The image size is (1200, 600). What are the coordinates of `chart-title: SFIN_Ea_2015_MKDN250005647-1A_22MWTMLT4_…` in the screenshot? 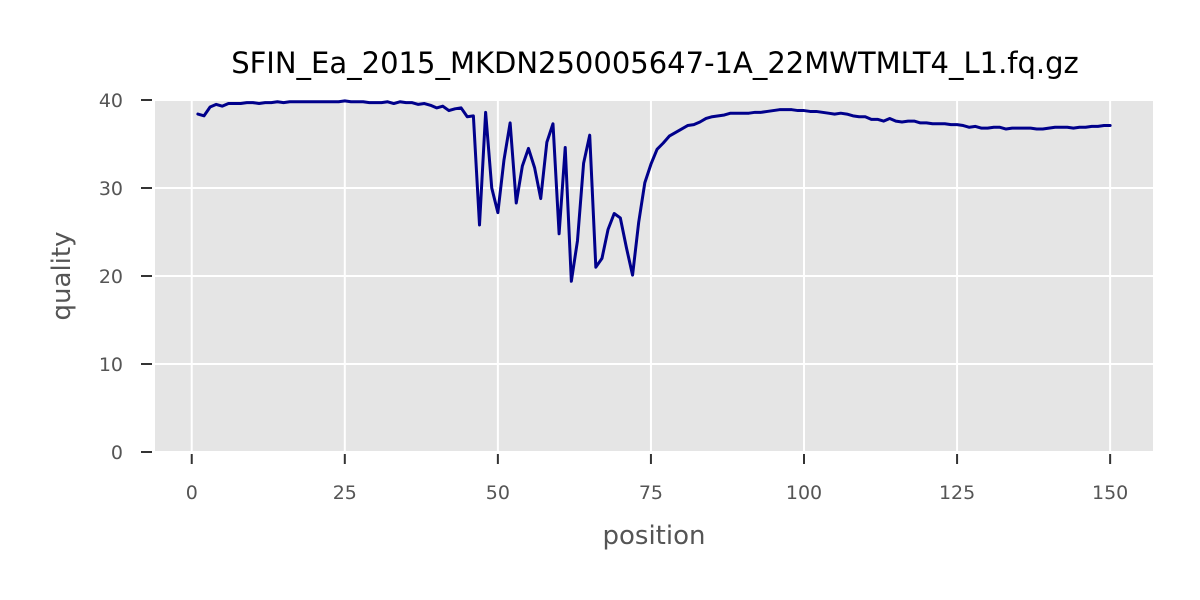 It's located at (655, 63).